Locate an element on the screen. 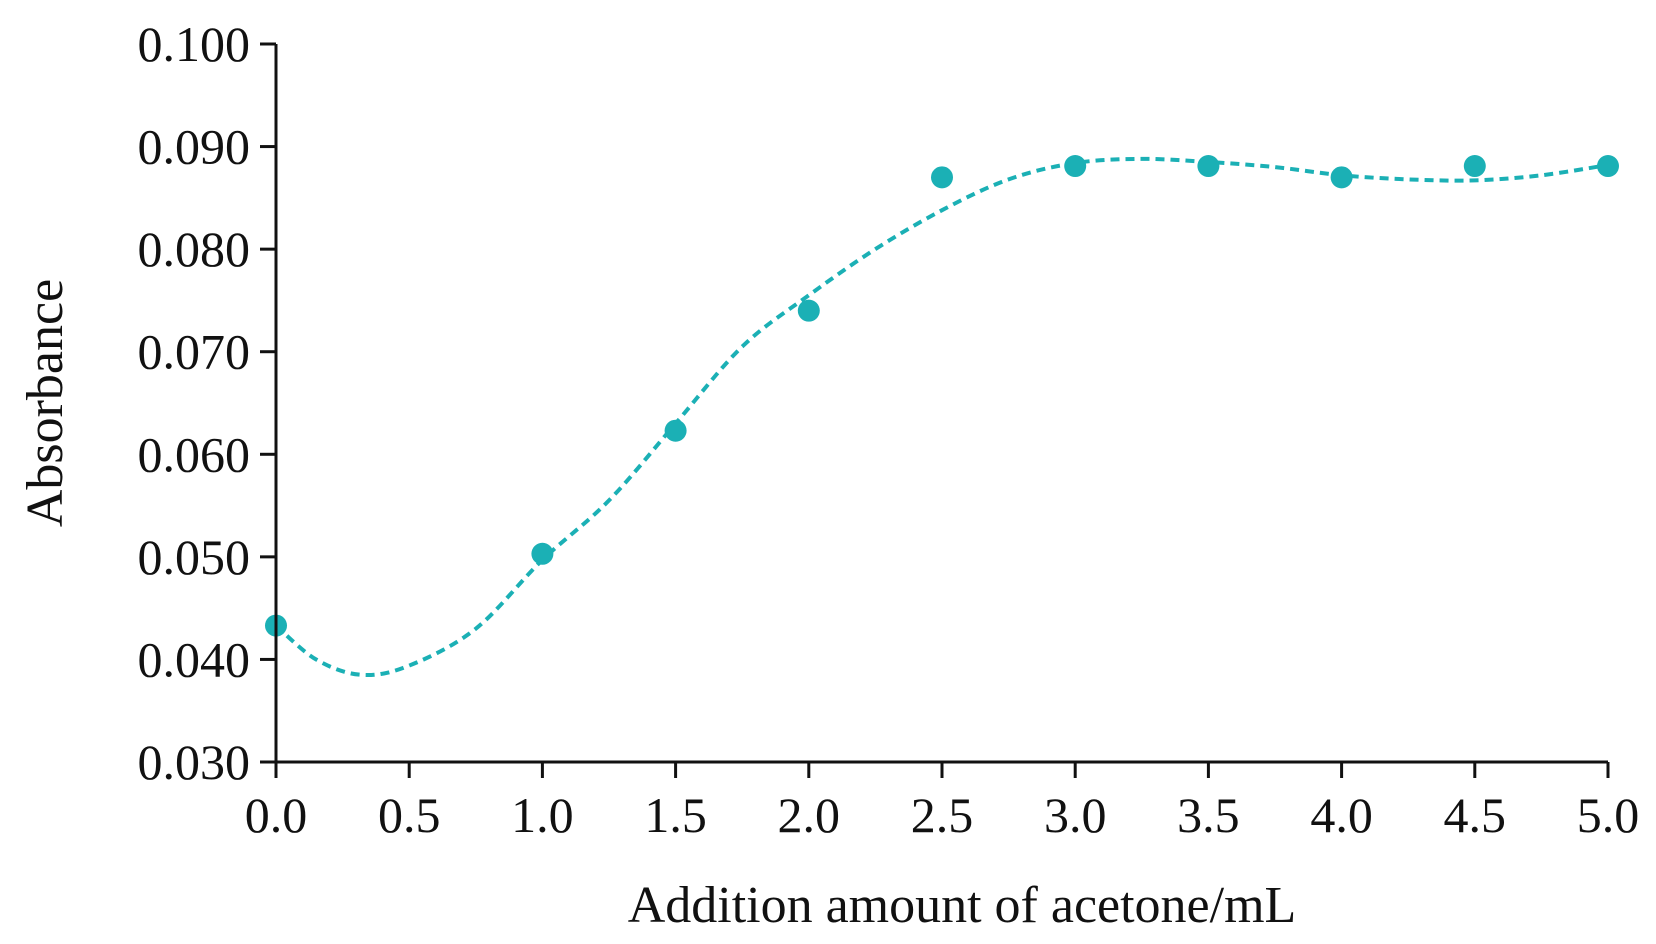 The image size is (1656, 944). y-tick-label: 0.080 is located at coordinates (194, 249).